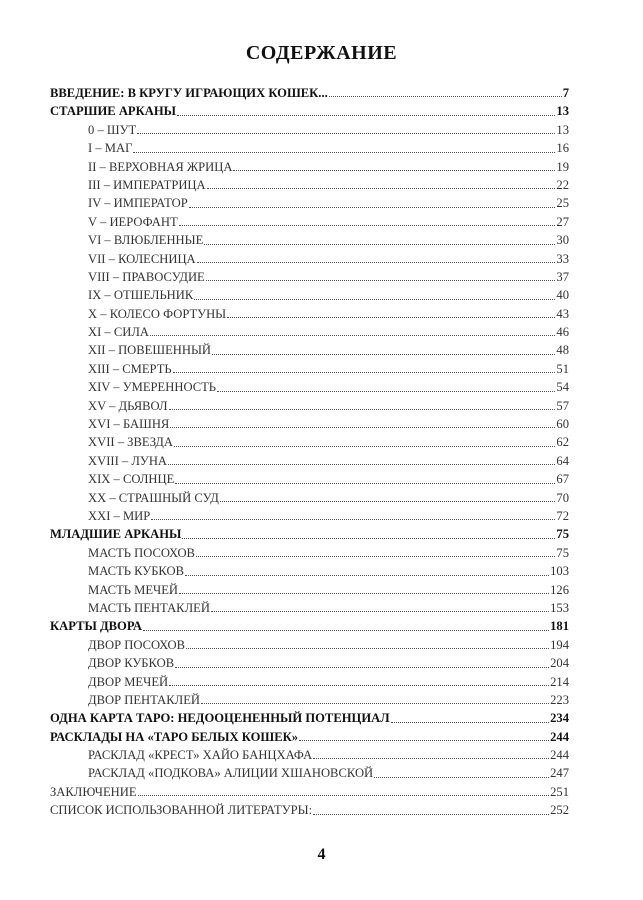 The height and width of the screenshot is (900, 643). I want to click on toc-entry-page: 60, so click(562, 424).